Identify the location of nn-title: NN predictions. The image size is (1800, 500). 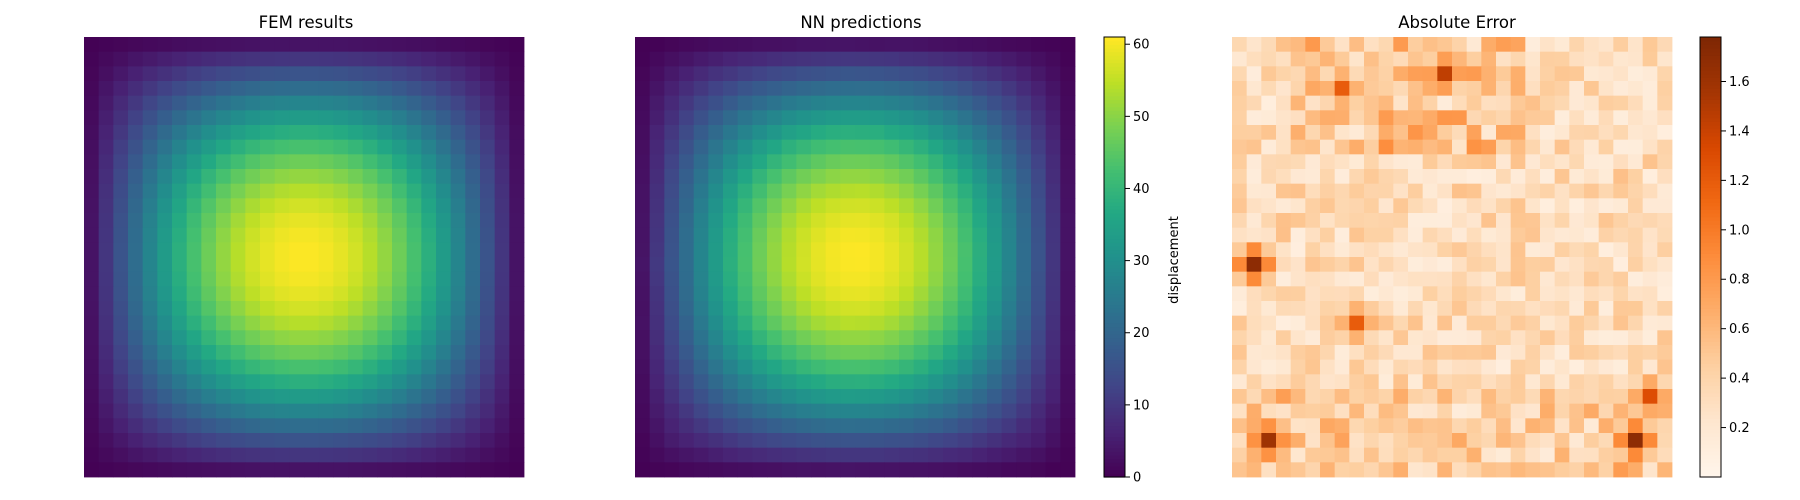
(860, 22).